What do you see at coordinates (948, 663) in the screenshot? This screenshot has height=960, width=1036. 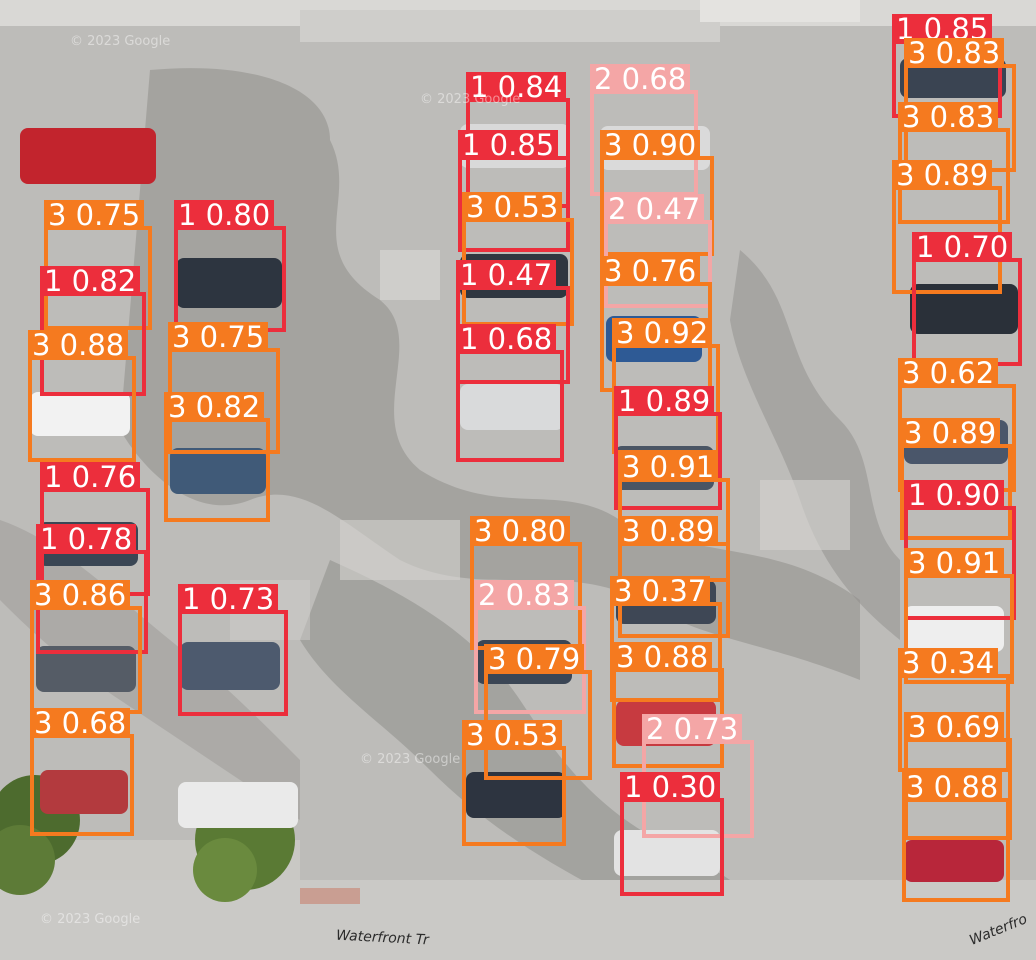 I see `detection-label: 3 0.34` at bounding box center [948, 663].